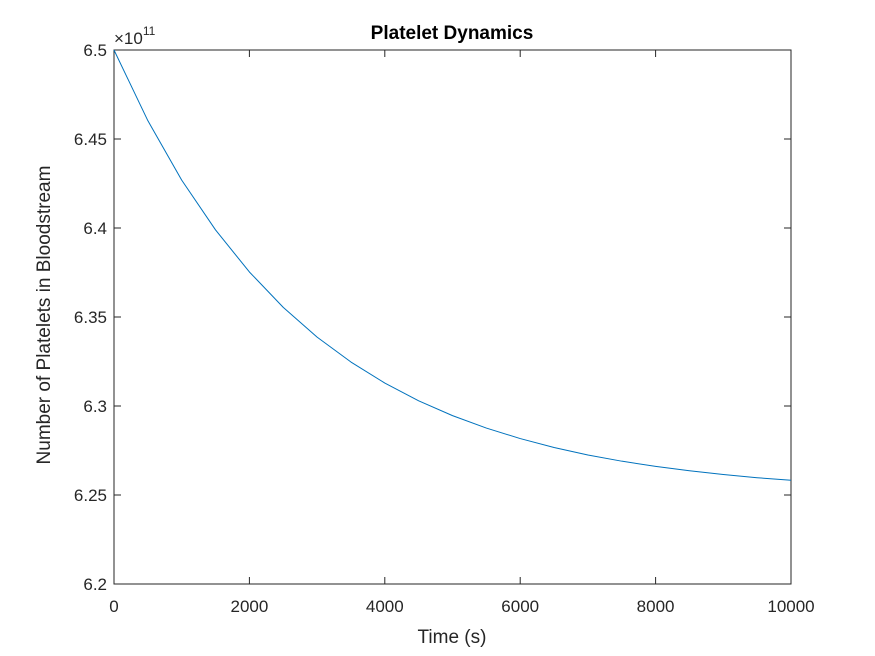  Describe the element at coordinates (90, 317) in the screenshot. I see `y-tick-label: 6.35` at that location.